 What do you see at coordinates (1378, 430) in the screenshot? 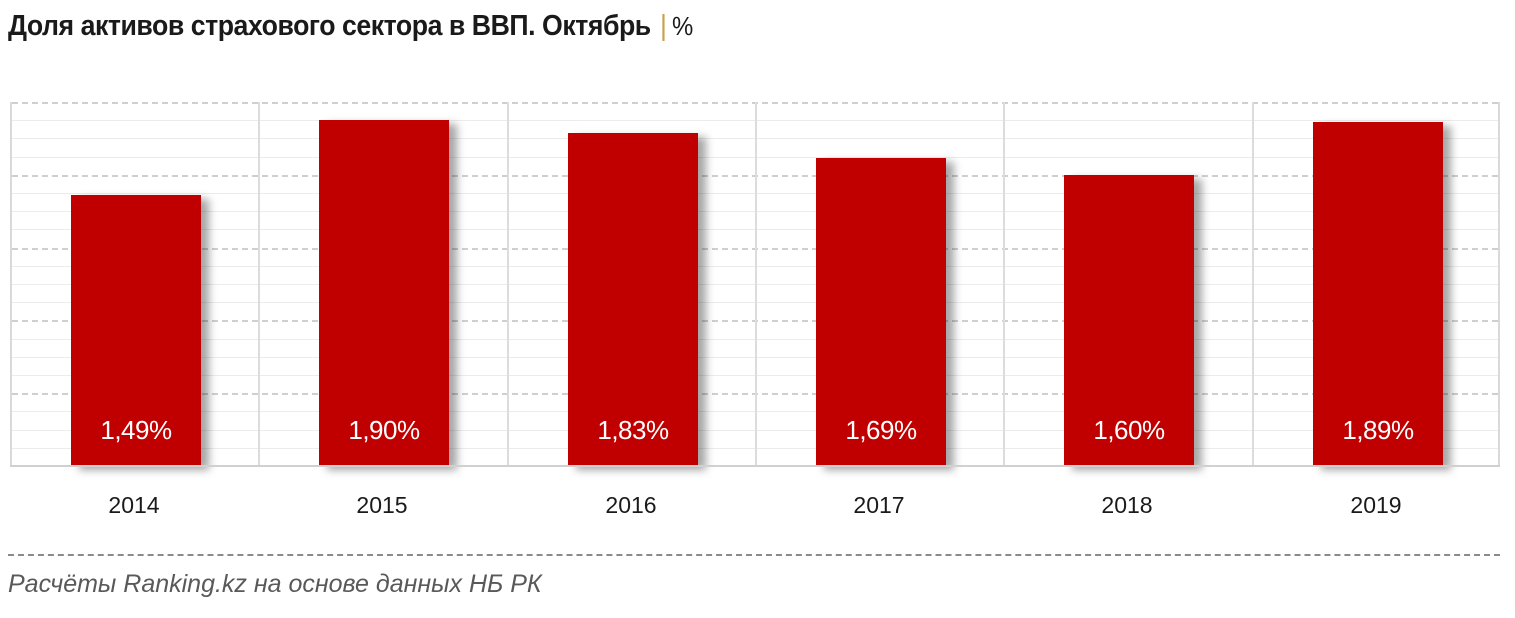
I see `data-label: 1,89%` at bounding box center [1378, 430].